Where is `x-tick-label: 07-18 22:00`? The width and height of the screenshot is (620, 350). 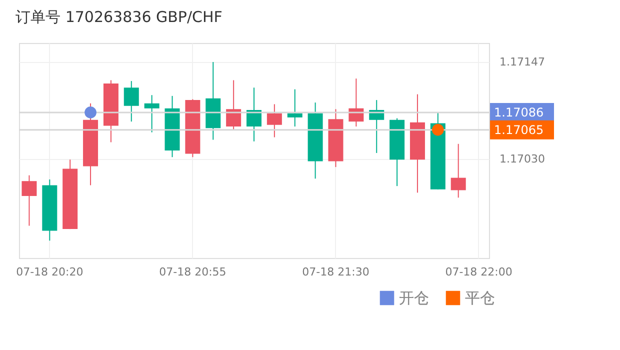
x-tick-label: 07-18 22:00 is located at coordinates (478, 272).